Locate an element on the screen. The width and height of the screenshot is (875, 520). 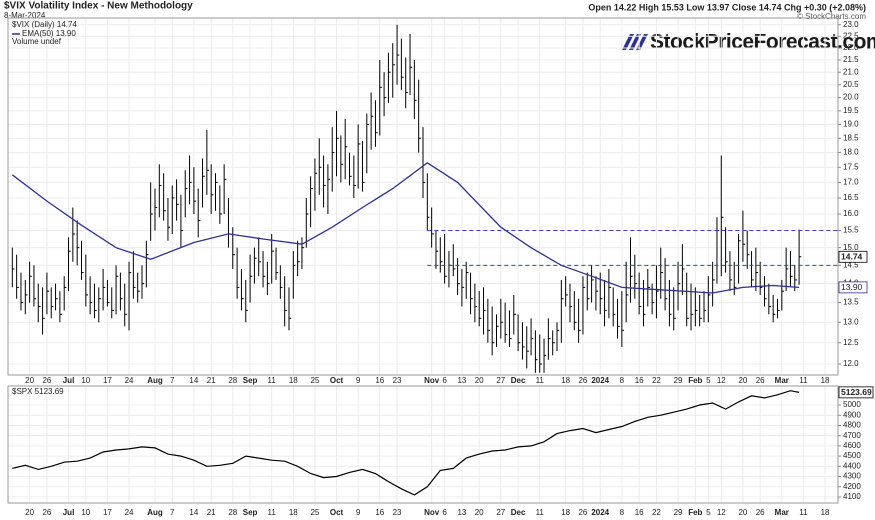
legend-ema: EMA(50) 13.90 is located at coordinates (49, 33).